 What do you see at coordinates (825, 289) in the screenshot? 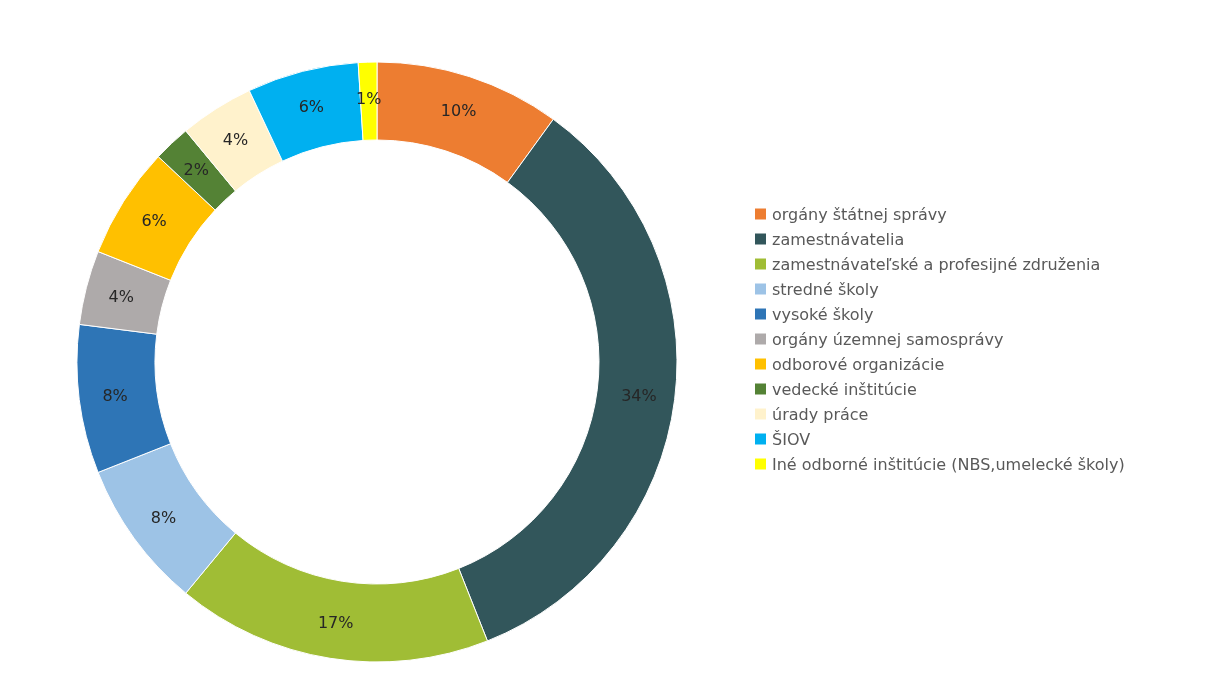
I see `legend-label: stredné školy` at bounding box center [825, 289].